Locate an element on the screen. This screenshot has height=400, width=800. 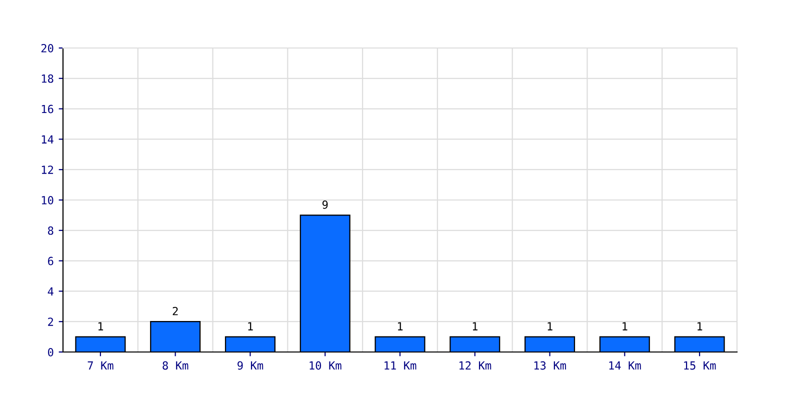
x-tick-label: 9 Km is located at coordinates (251, 365).